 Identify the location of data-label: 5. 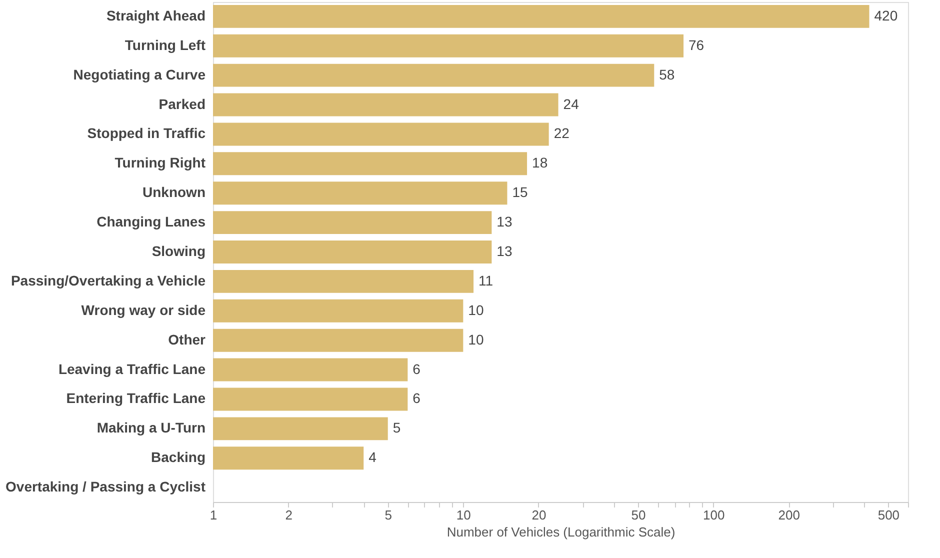
(396, 428).